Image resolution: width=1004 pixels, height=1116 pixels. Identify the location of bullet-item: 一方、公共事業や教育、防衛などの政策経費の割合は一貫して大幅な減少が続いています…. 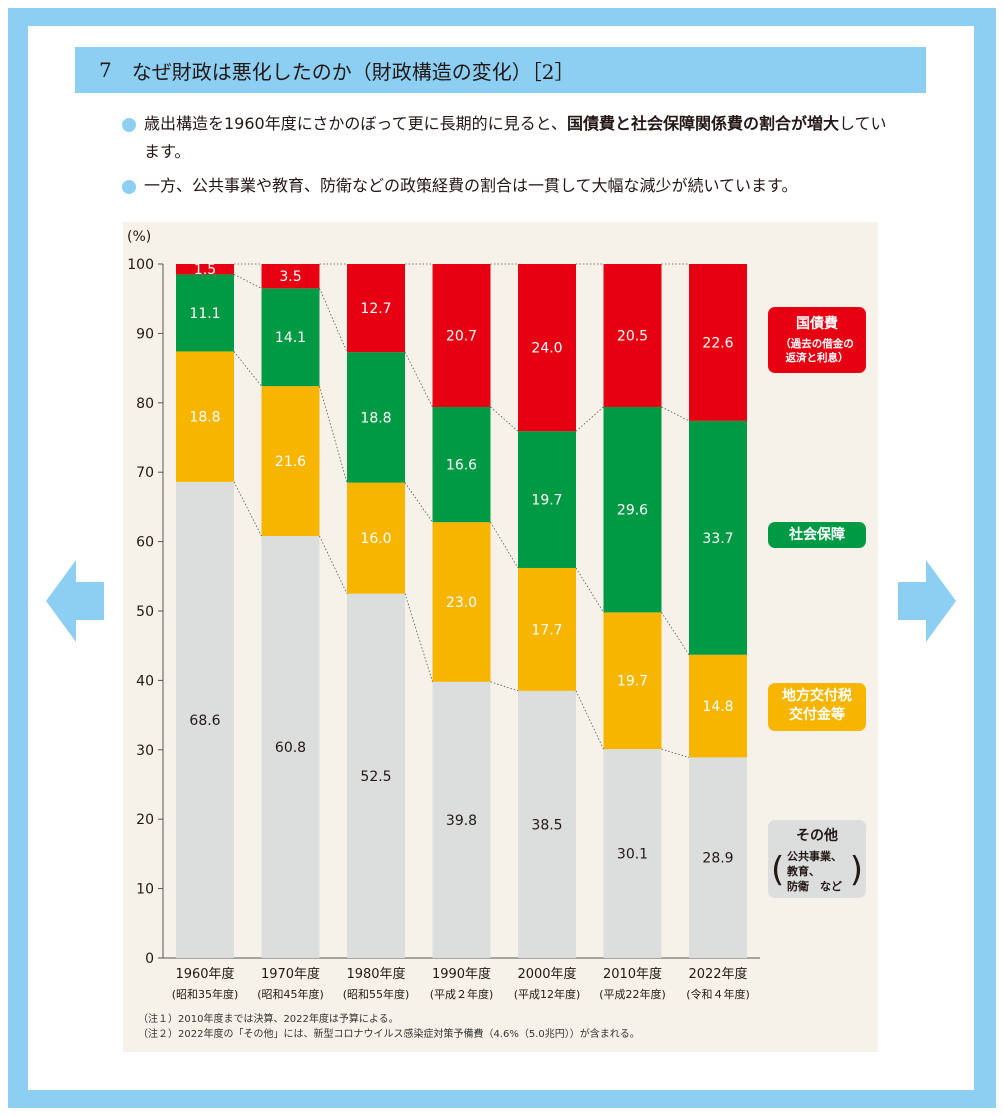
(512, 186).